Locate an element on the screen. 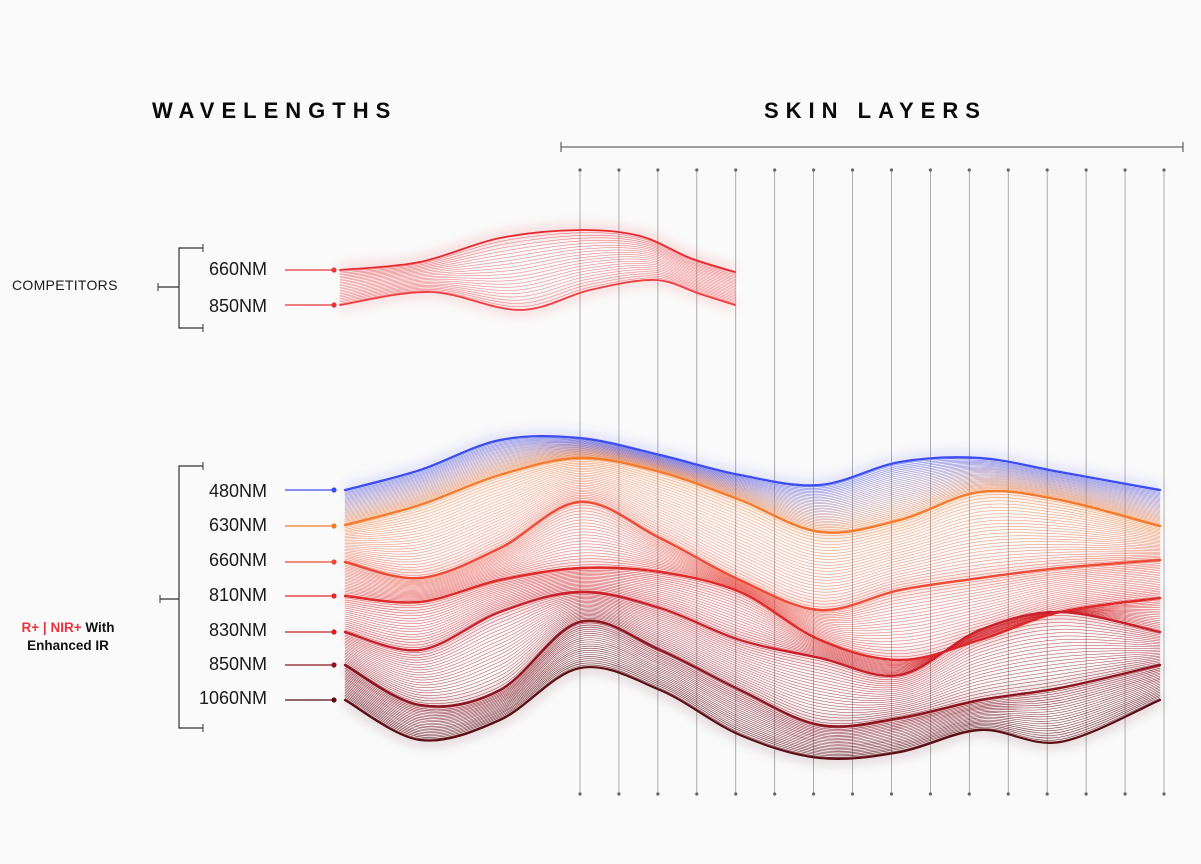 The width and height of the screenshot is (1201, 864). product-label-nir: NIR+ is located at coordinates (66, 627).